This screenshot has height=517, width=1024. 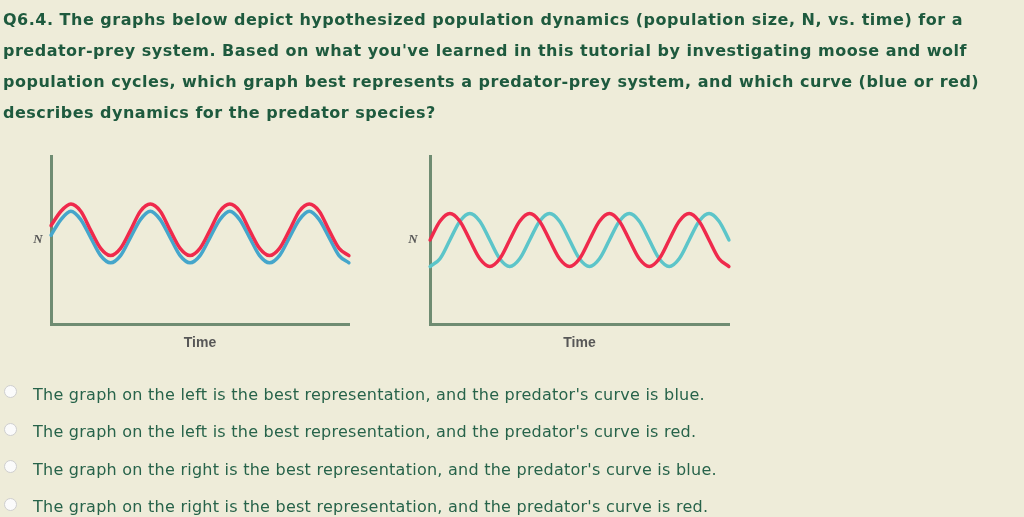 What do you see at coordinates (371, 506) in the screenshot?
I see `text: The graph on the right is the best representation, and the predator's curve is red.` at bounding box center [371, 506].